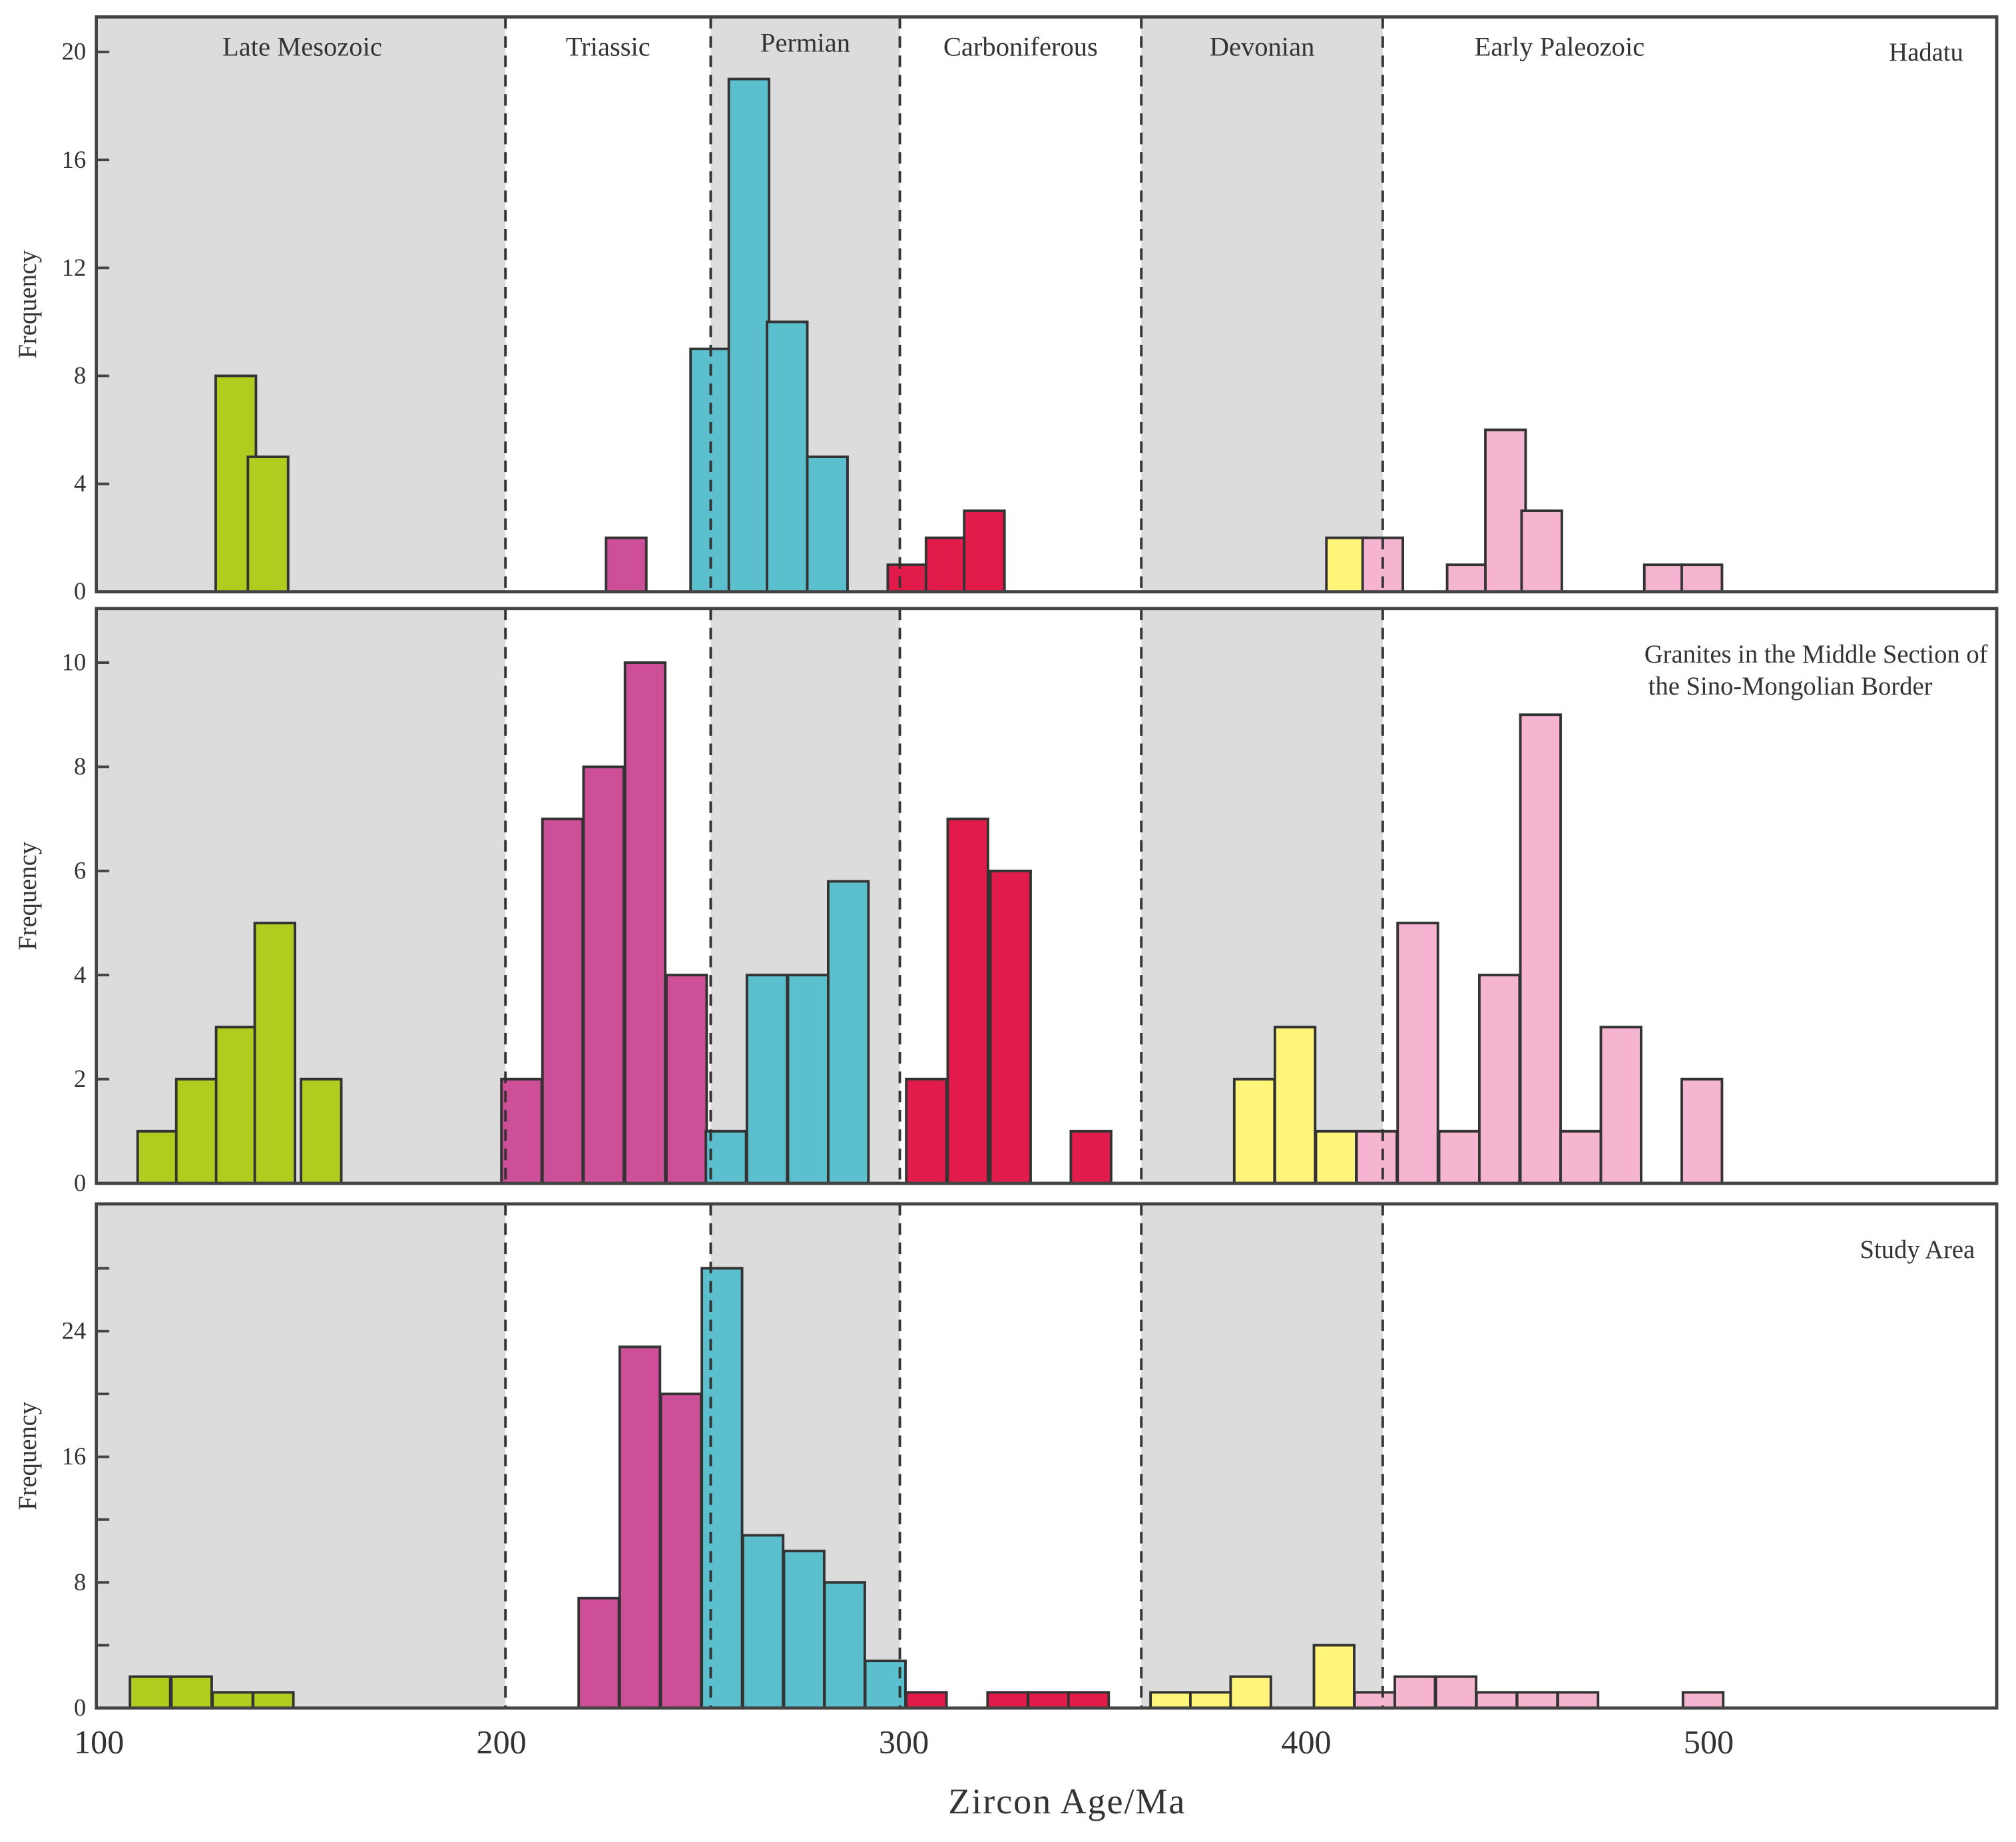 The image size is (2016, 1842). What do you see at coordinates (1306, 1741) in the screenshot?
I see `x-tick-label: 400` at bounding box center [1306, 1741].